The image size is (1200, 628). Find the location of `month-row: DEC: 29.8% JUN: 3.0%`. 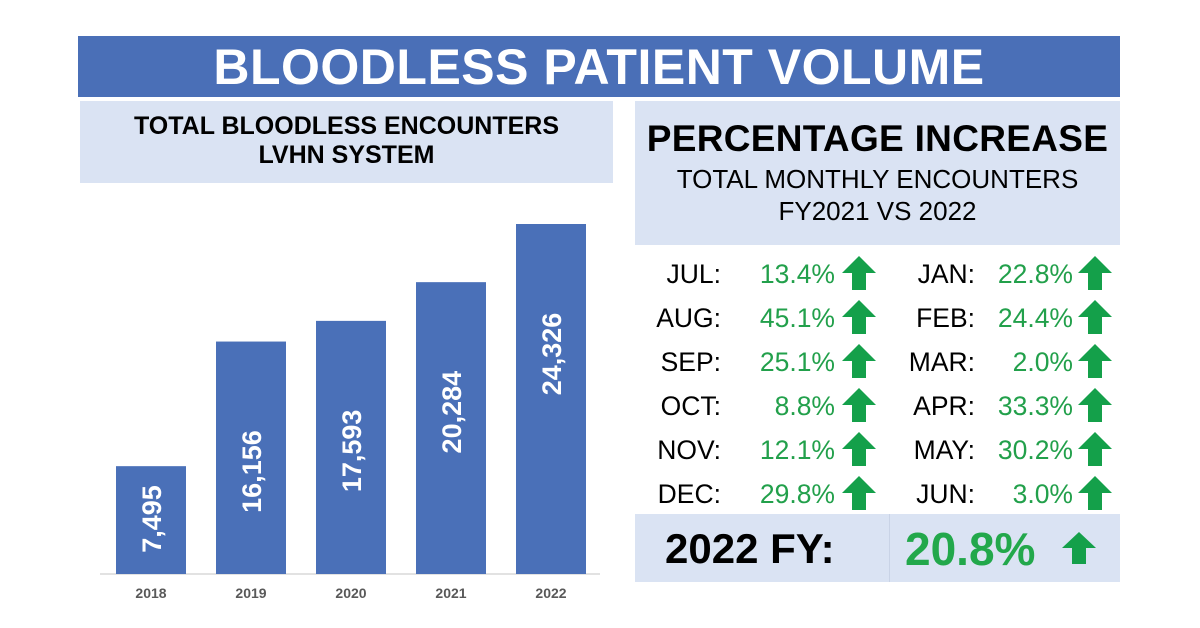

month-row: DEC: 29.8% JUN: 3.0% is located at coordinates (877, 494).